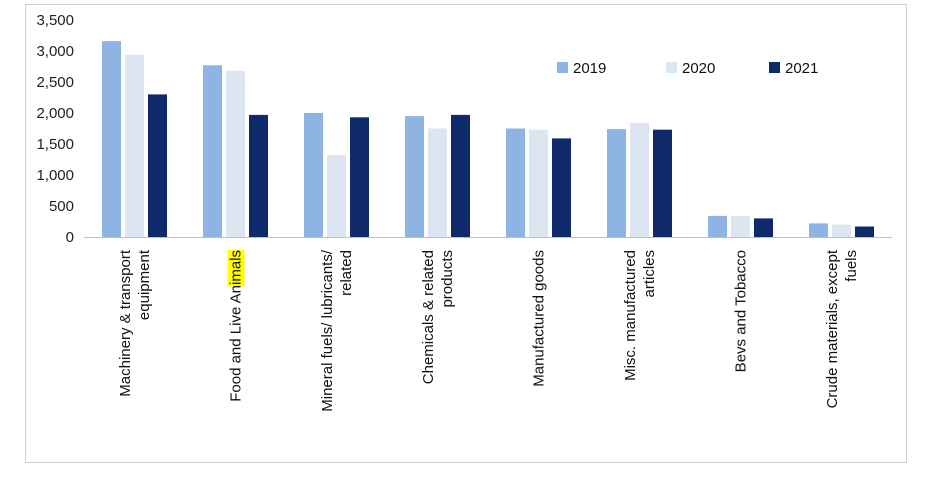 The height and width of the screenshot is (479, 936). I want to click on category-label-text: Food and Live Animals, so click(236, 326).